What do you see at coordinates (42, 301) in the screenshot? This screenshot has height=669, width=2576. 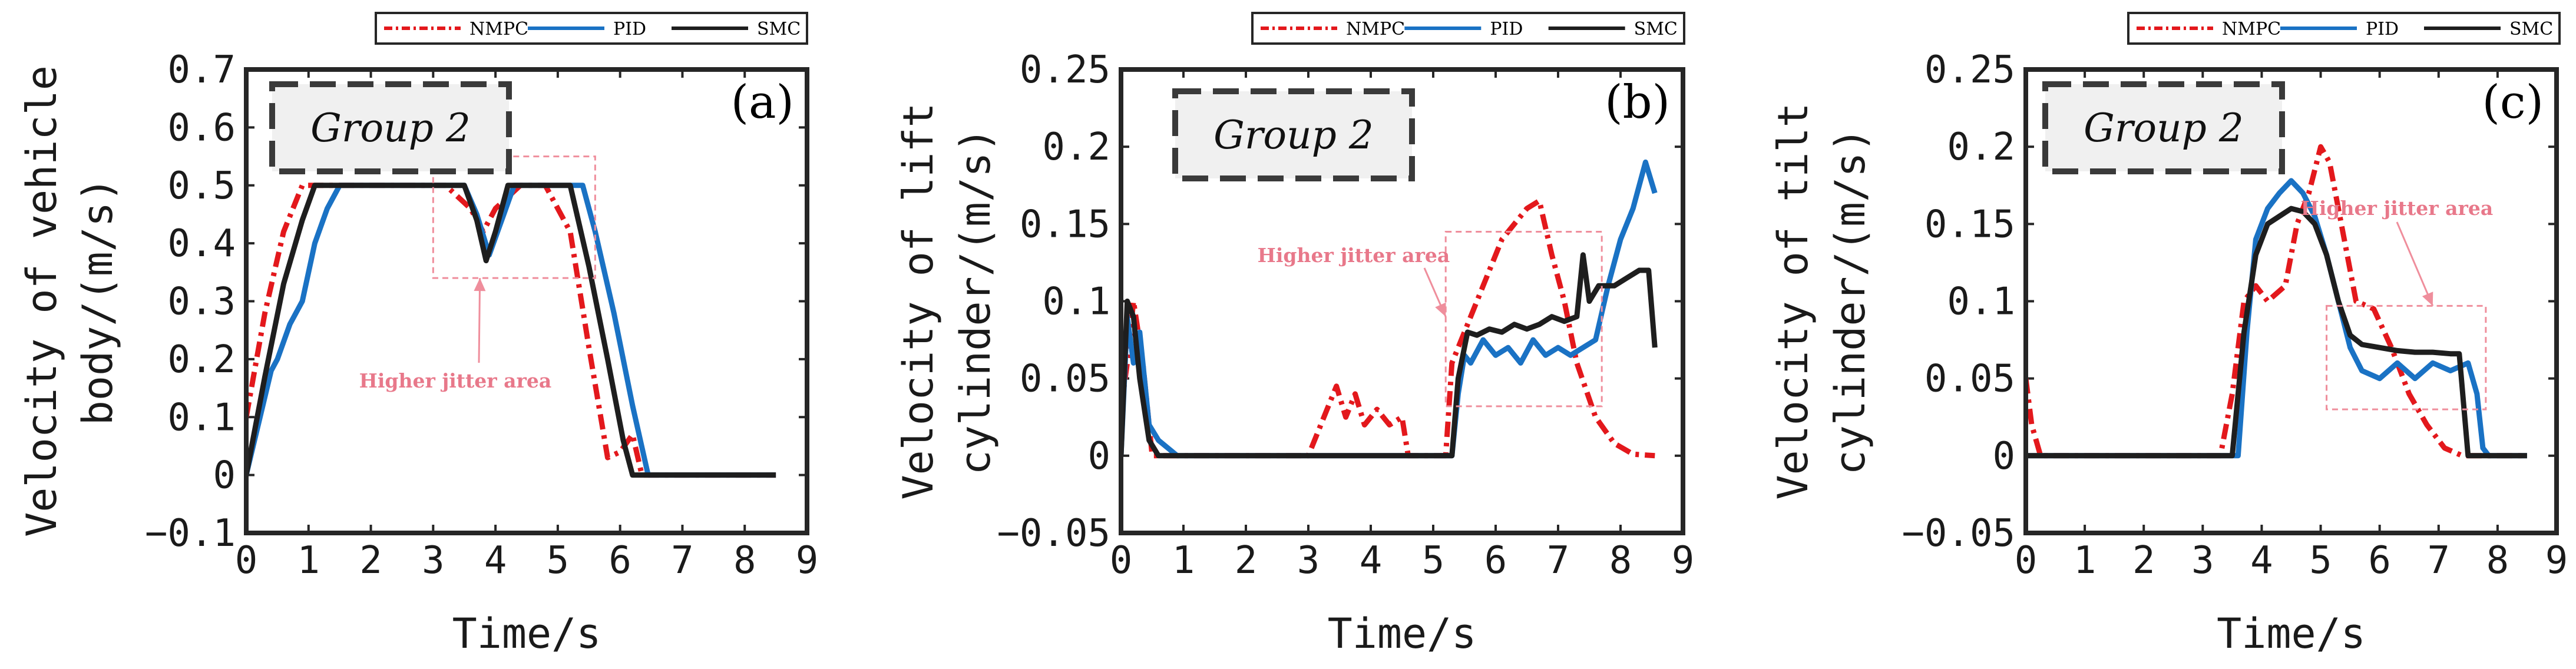 I see `y-axis-label-line: Velocity of vehicle` at bounding box center [42, 301].